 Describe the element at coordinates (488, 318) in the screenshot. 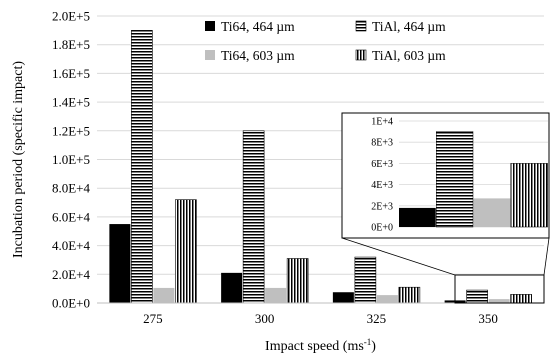

I see `x-tick-label: 350` at that location.